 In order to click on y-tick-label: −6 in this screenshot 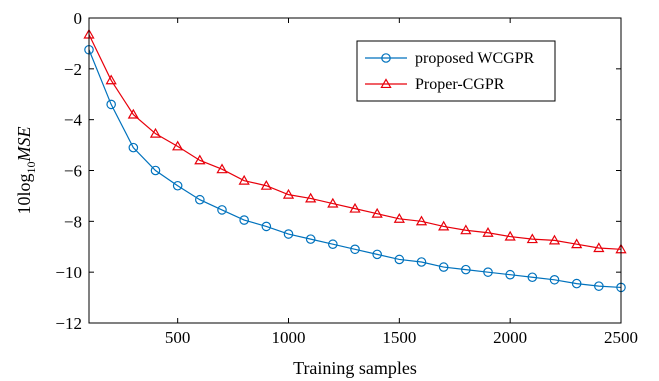, I will do `click(73, 171)`.